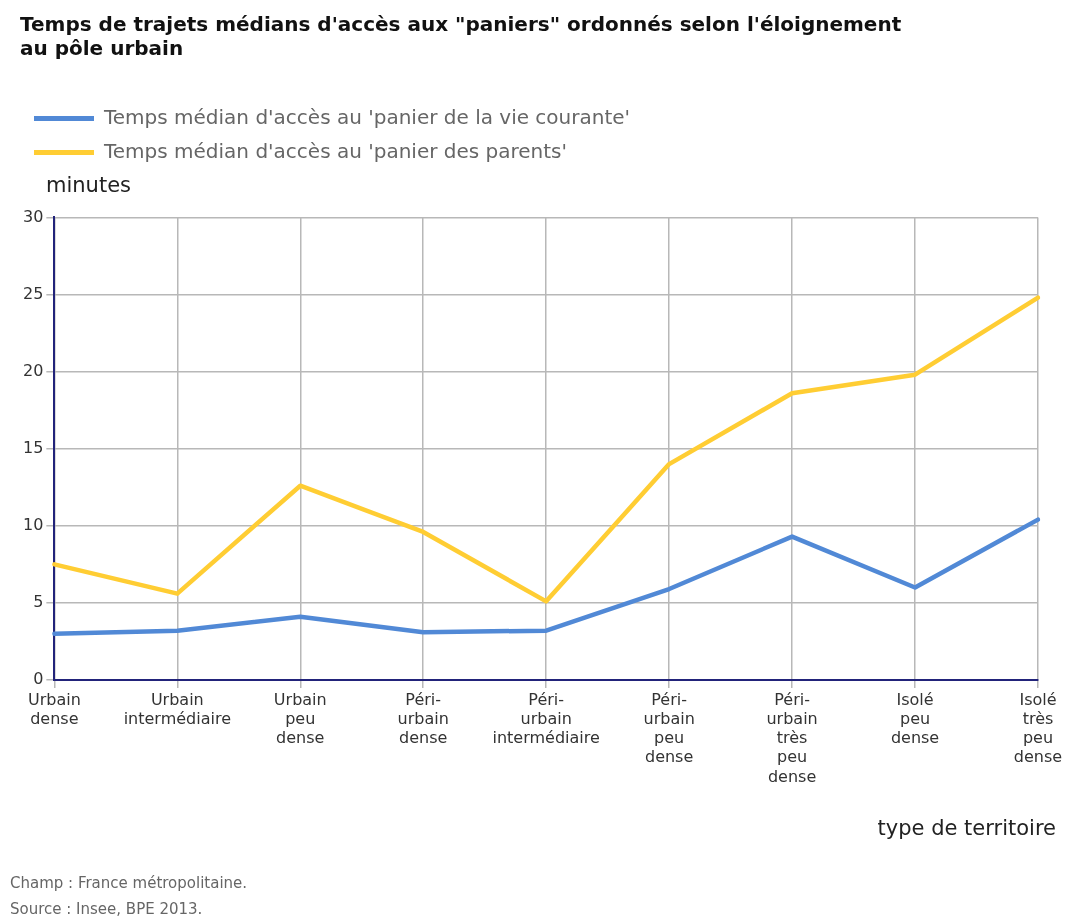 This screenshot has height=917, width=1088. I want to click on chart-title: Temps de trajets médians d'accès aux "paniers" ordonnés selon l'éloignement au pôle urbain, so click(461, 36).